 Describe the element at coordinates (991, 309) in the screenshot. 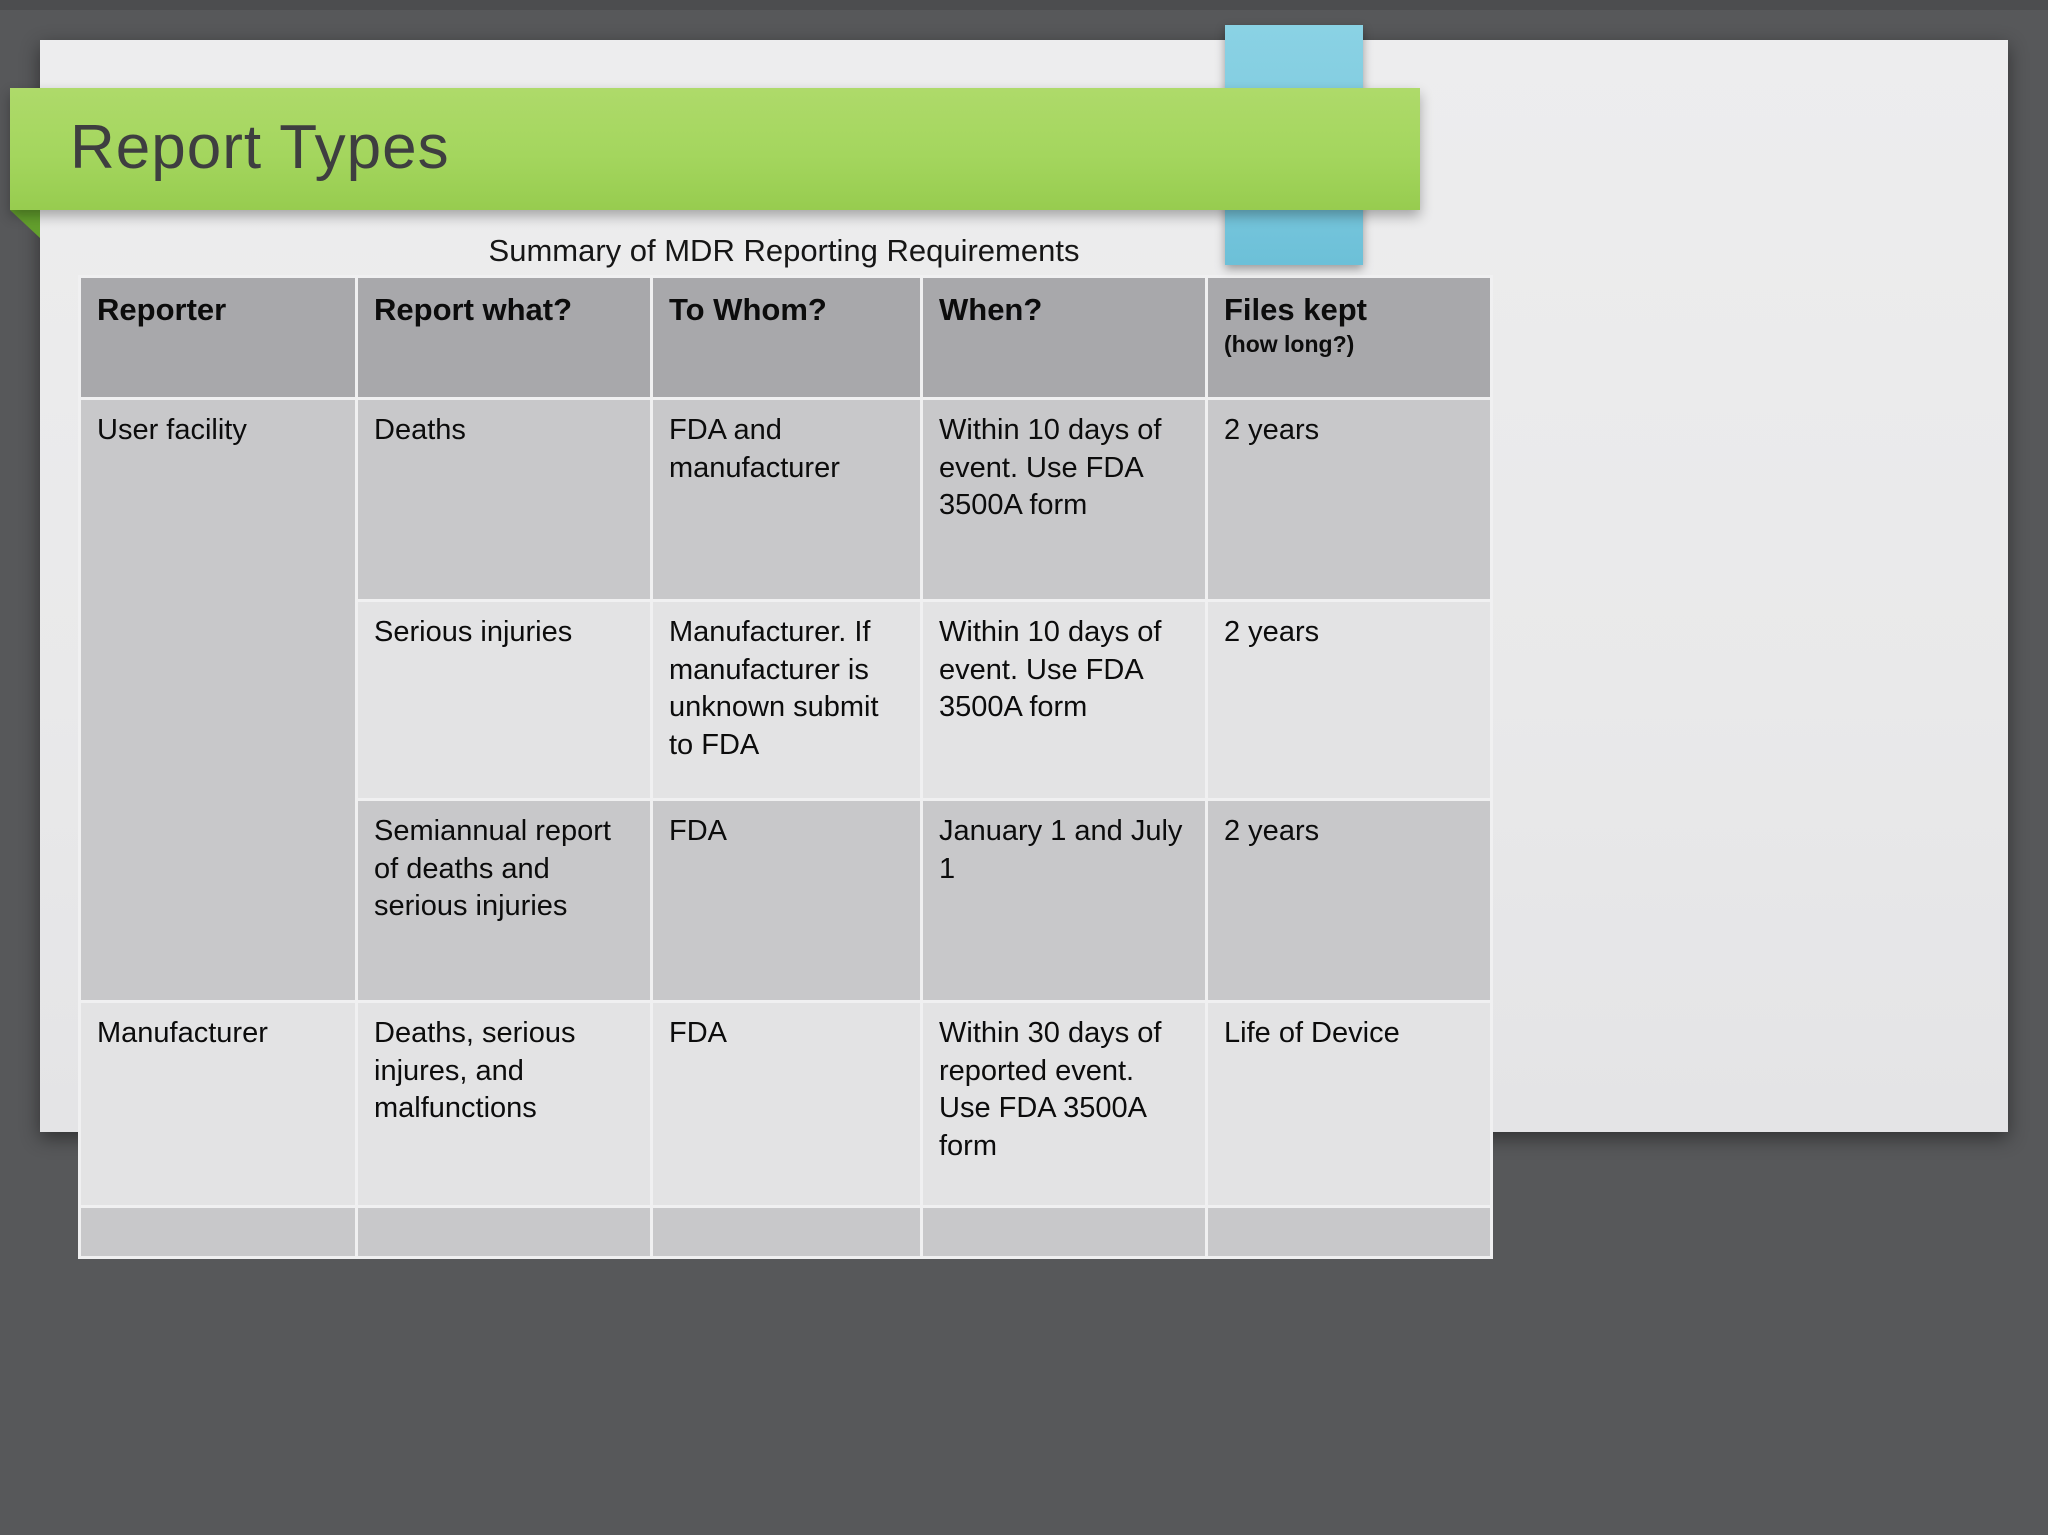

I see `col-header-label: When?` at that location.